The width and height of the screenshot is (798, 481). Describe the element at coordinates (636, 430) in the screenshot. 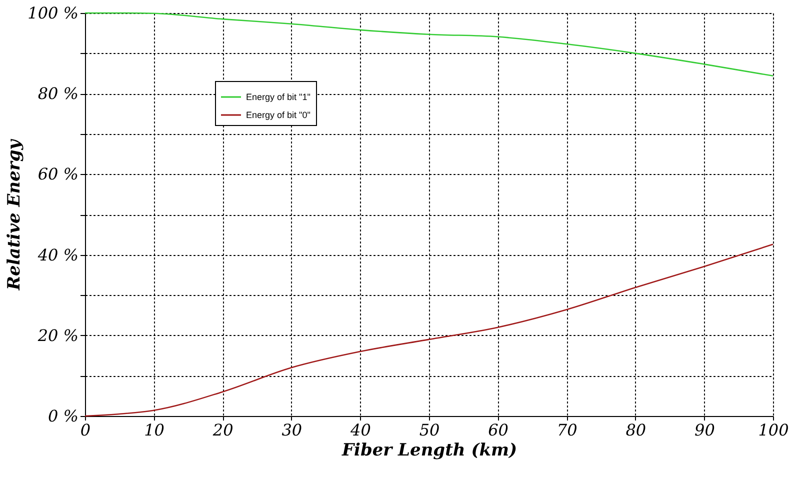

I see `x-tick-label: 80` at that location.